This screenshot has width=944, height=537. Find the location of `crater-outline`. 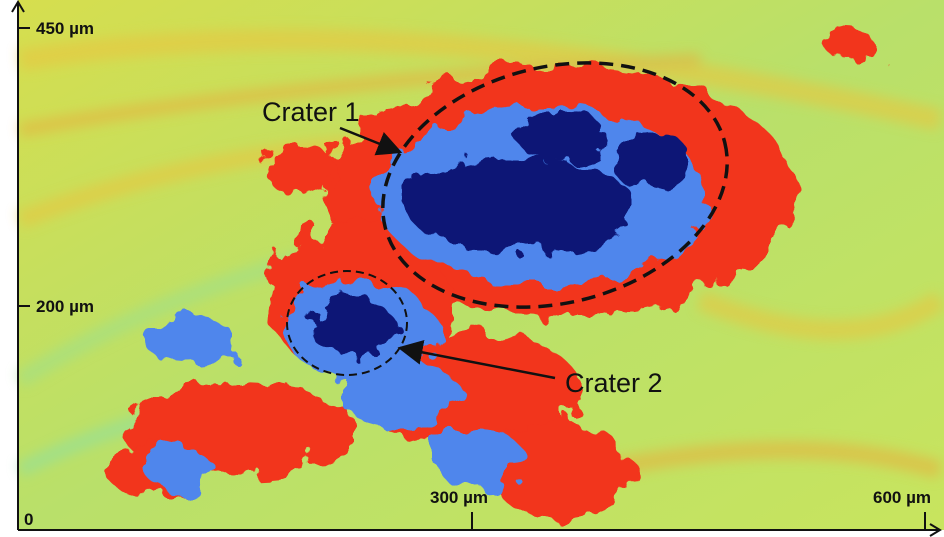

crater-outline is located at coordinates (347, 323).